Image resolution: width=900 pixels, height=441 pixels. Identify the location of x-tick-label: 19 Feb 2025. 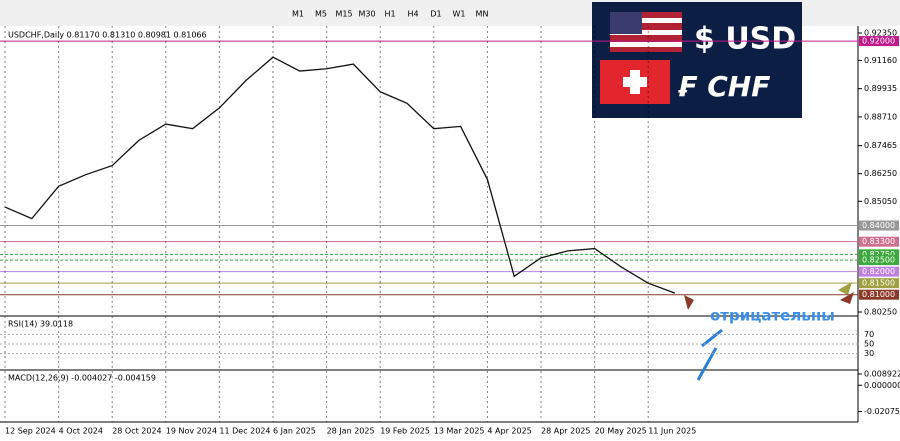
(405, 431).